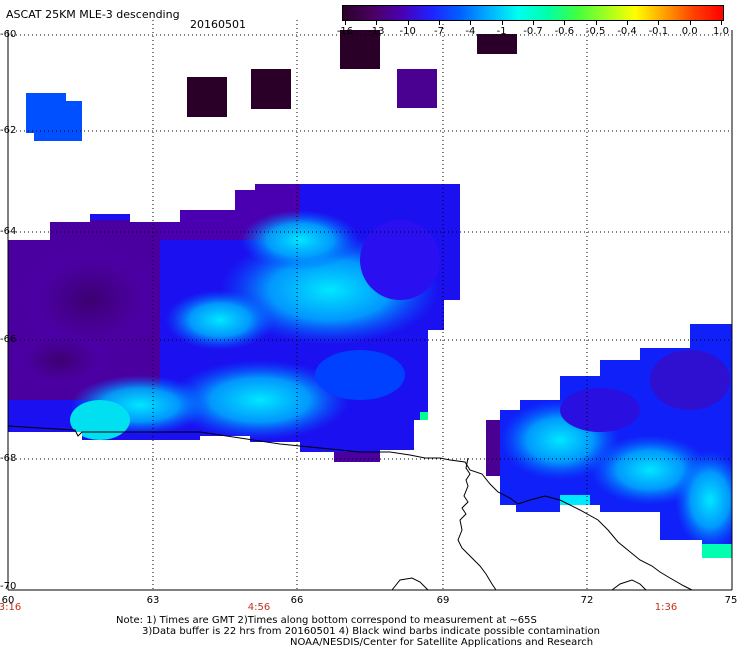 Image resolution: width=740 pixels, height=650 pixels. I want to click on lat-label: -60, so click(8, 34).